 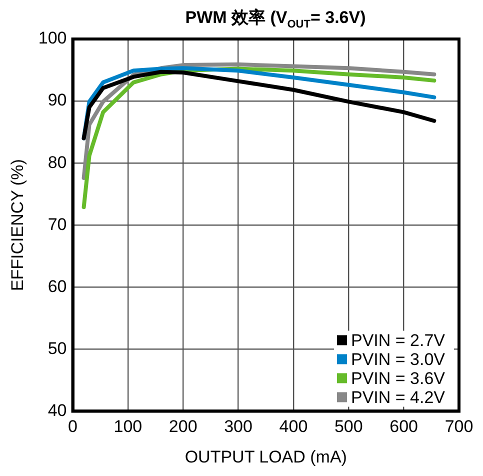 What do you see at coordinates (398, 378) in the screenshot?
I see `legend-label: PVIN = 3.6V` at bounding box center [398, 378].